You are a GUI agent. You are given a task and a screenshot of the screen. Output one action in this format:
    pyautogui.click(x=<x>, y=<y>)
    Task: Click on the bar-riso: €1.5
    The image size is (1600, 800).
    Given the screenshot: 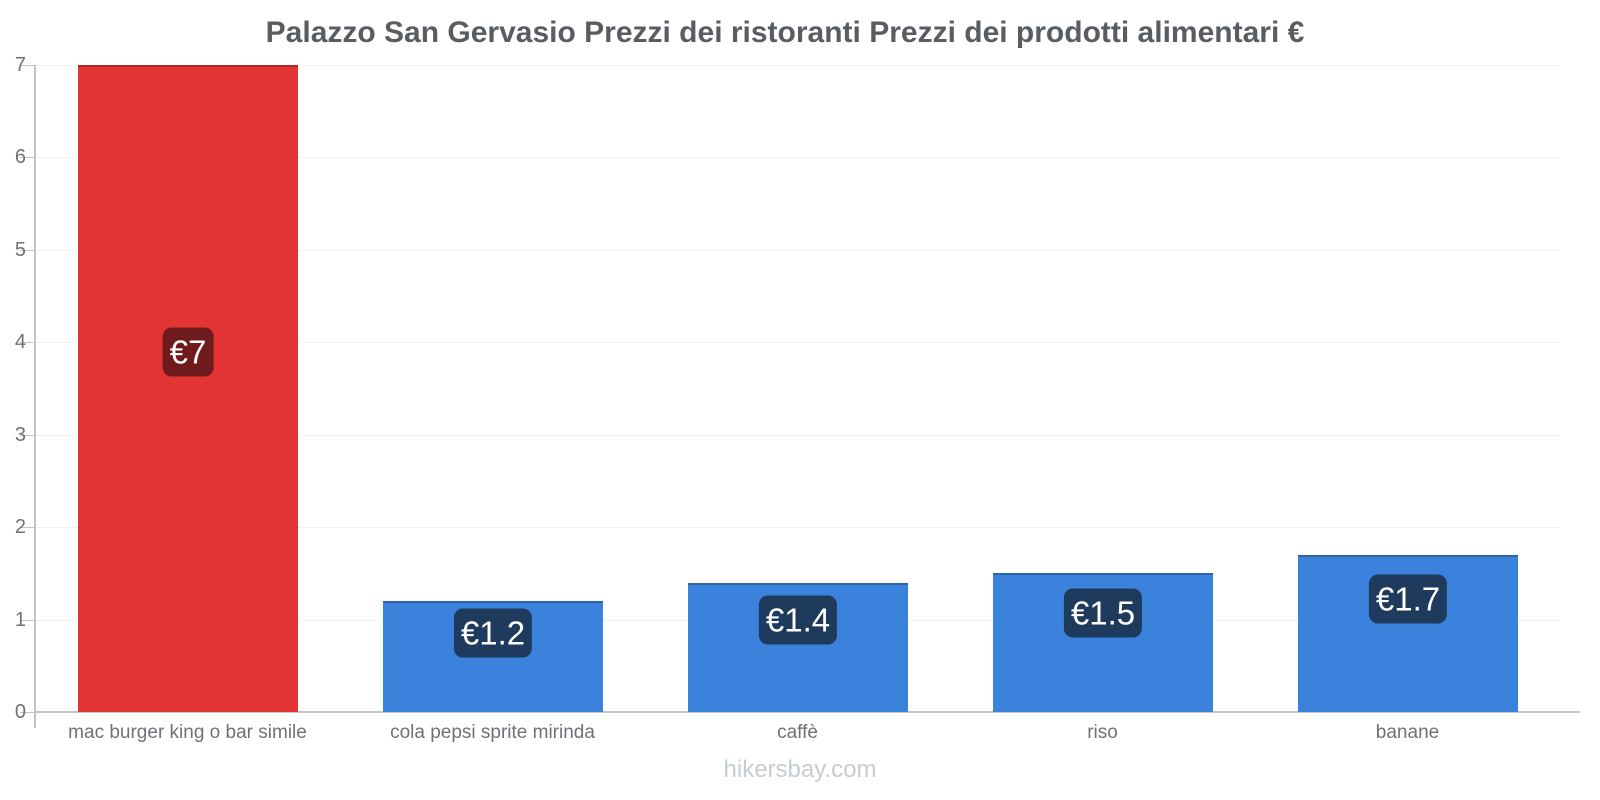 What is the action you would take?
    pyautogui.click(x=1103, y=642)
    